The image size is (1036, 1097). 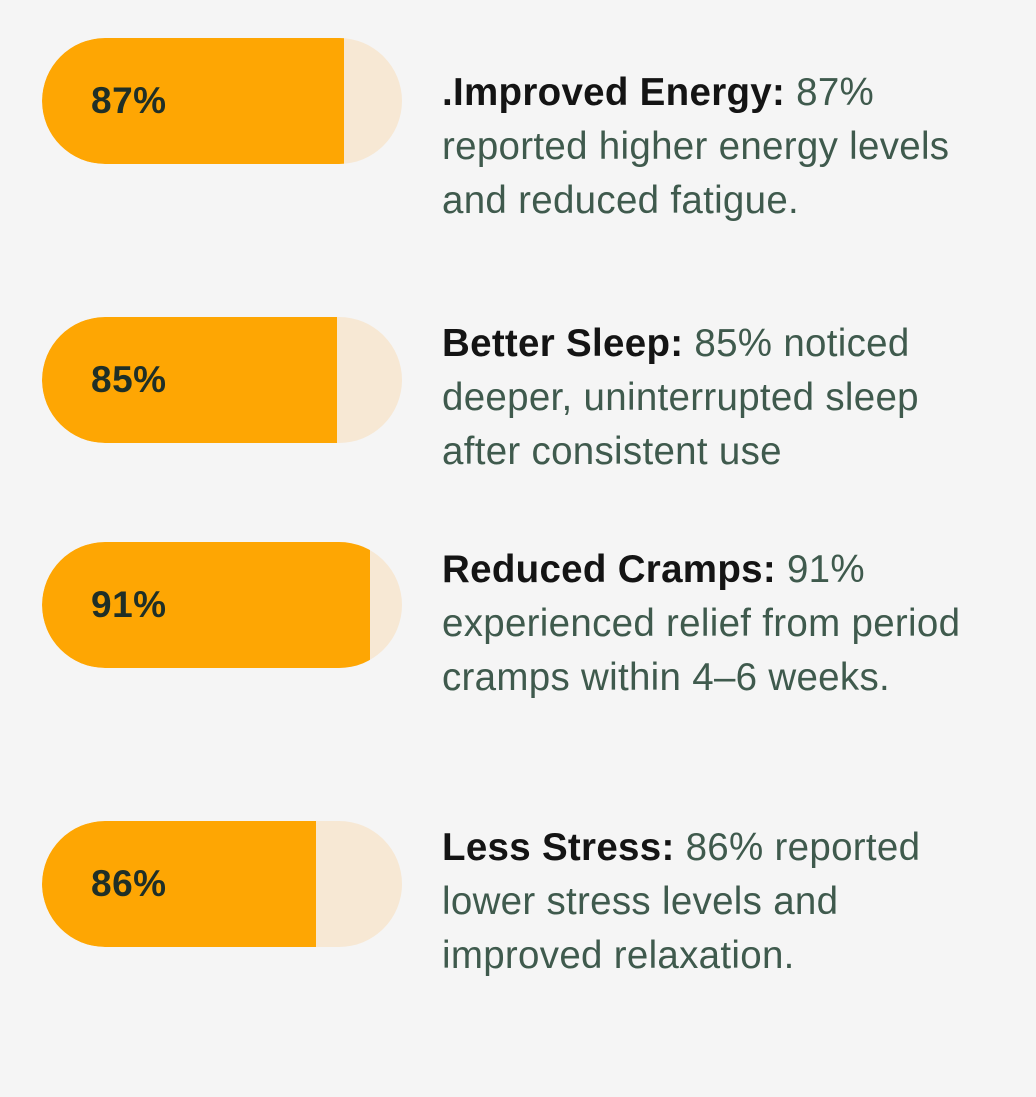 What do you see at coordinates (129, 883) in the screenshot?
I see `percent-label-stress: 86%` at bounding box center [129, 883].